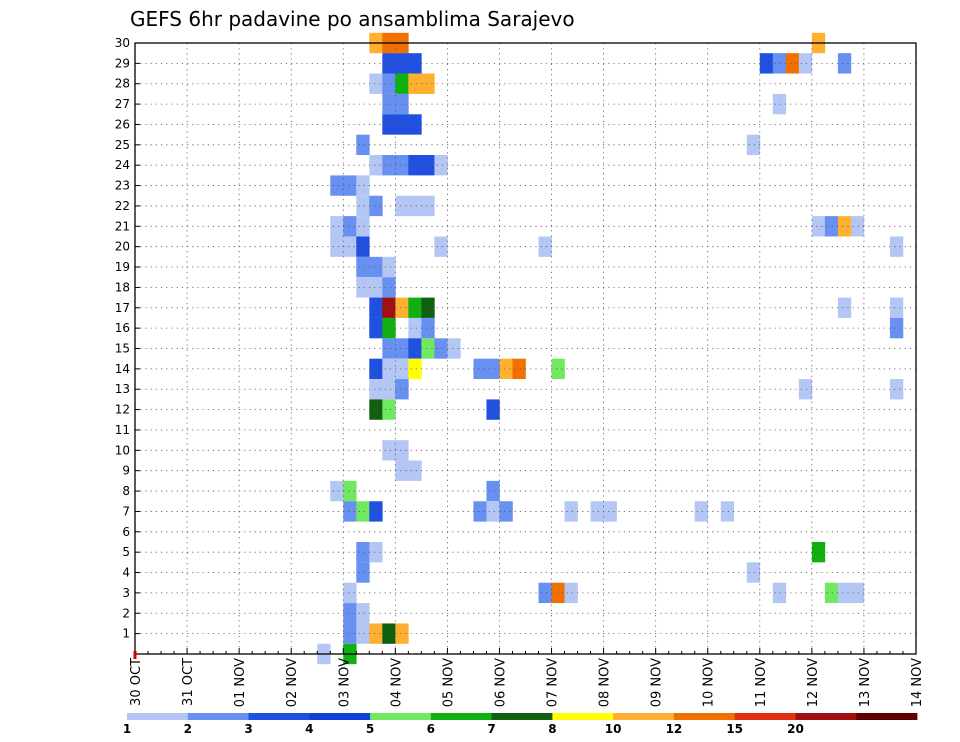 This screenshot has height=742, width=960. What do you see at coordinates (122, 124) in the screenshot?
I see `y-tick-label: 26` at bounding box center [122, 124].